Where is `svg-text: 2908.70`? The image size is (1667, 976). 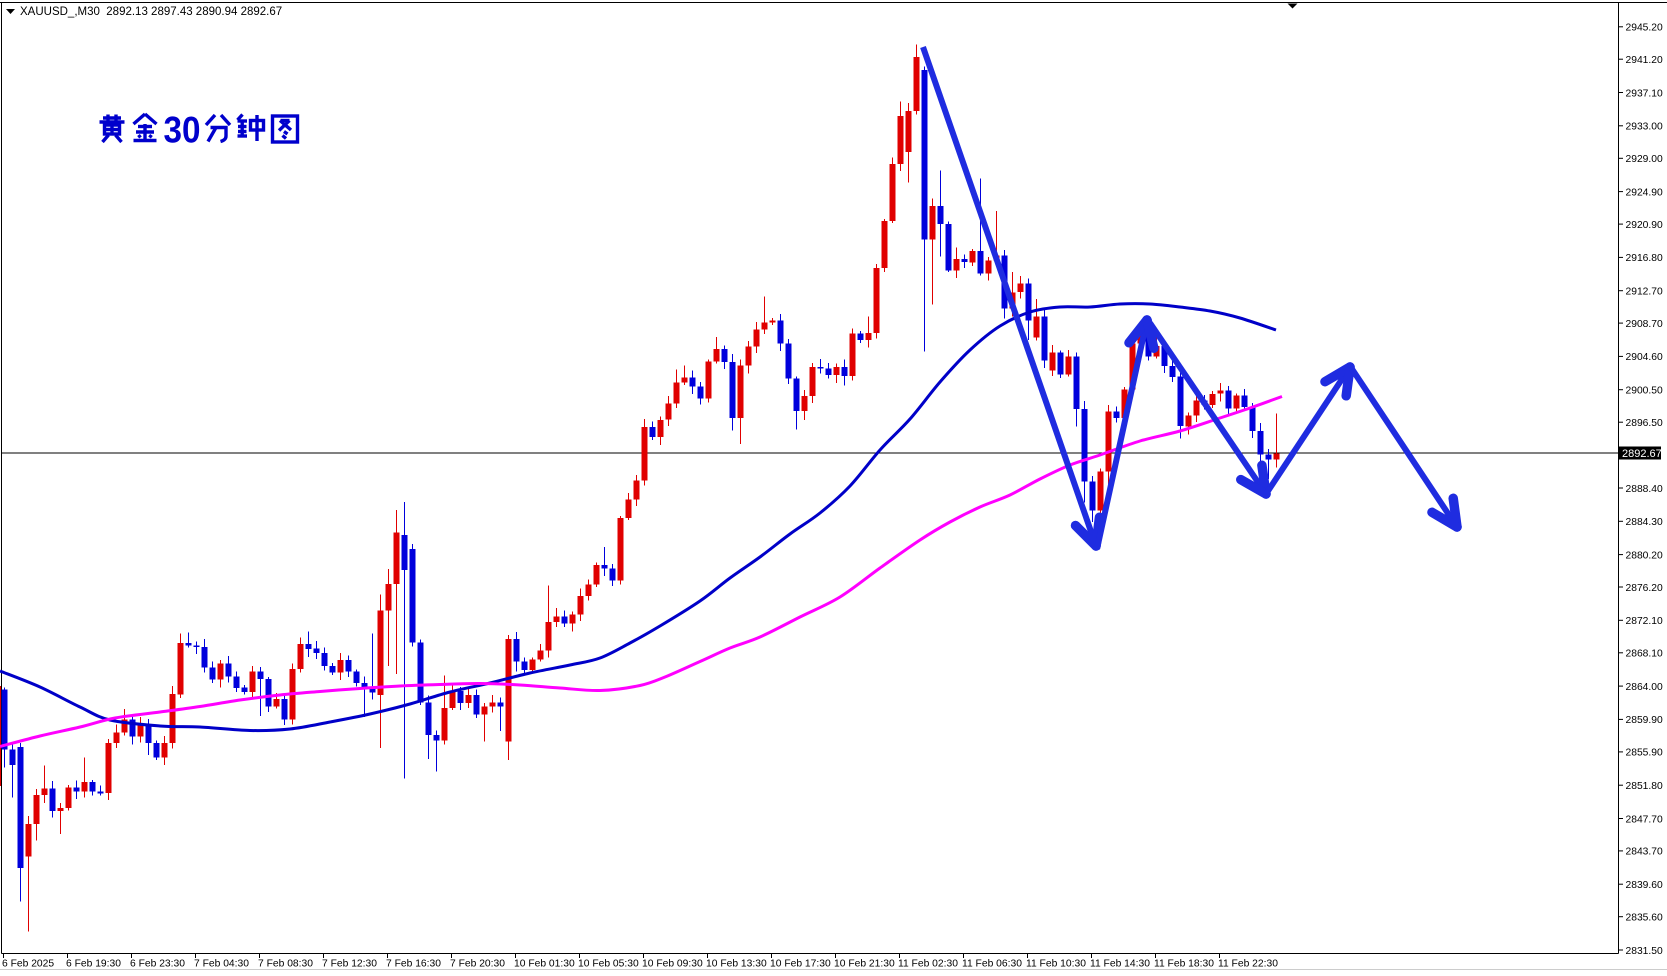 svg-text: 2908.70 is located at coordinates (1644, 324).